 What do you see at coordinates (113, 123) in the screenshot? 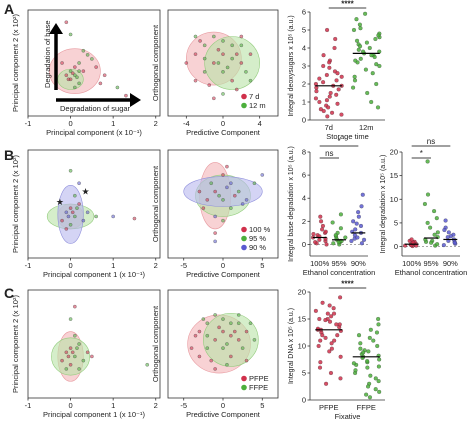
I see `x-tick-label: 1` at bounding box center [113, 123].